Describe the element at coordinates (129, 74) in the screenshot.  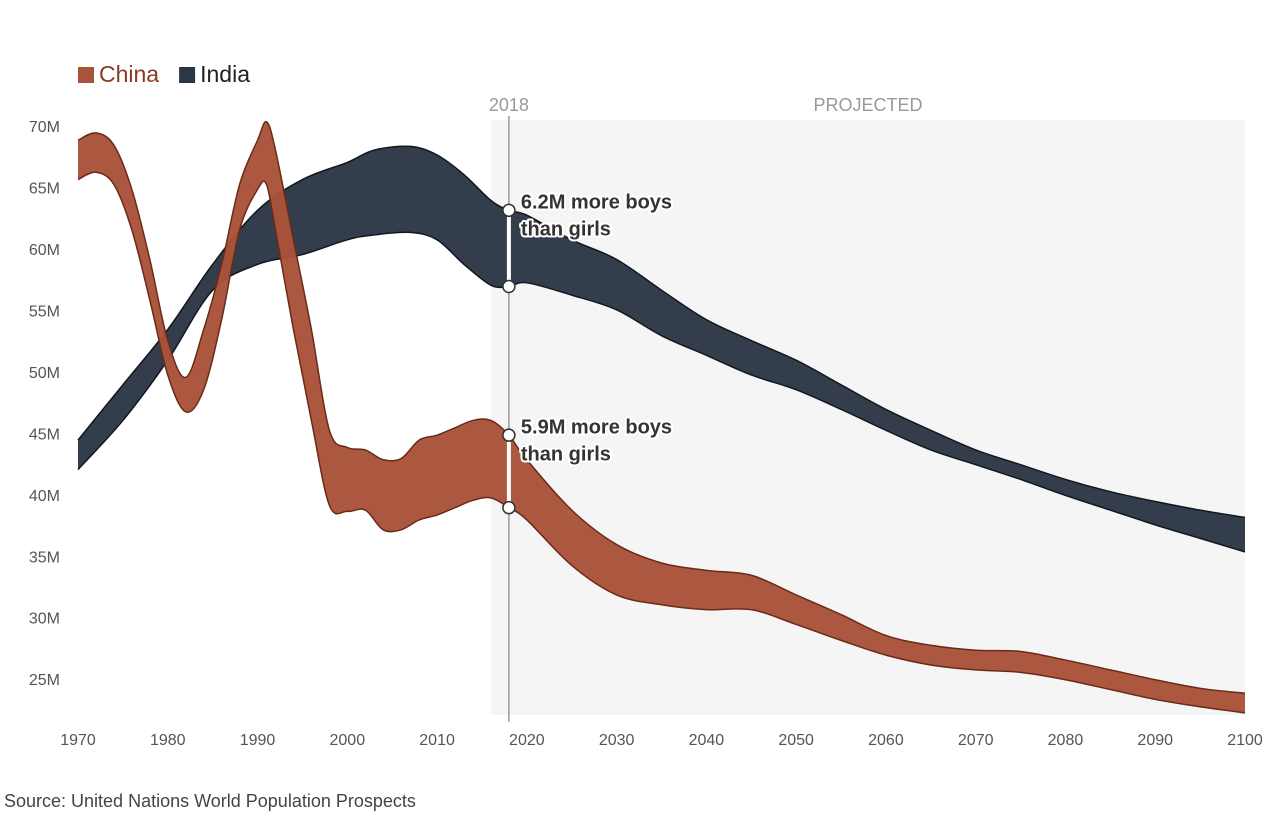
I see `legend-label: China` at that location.